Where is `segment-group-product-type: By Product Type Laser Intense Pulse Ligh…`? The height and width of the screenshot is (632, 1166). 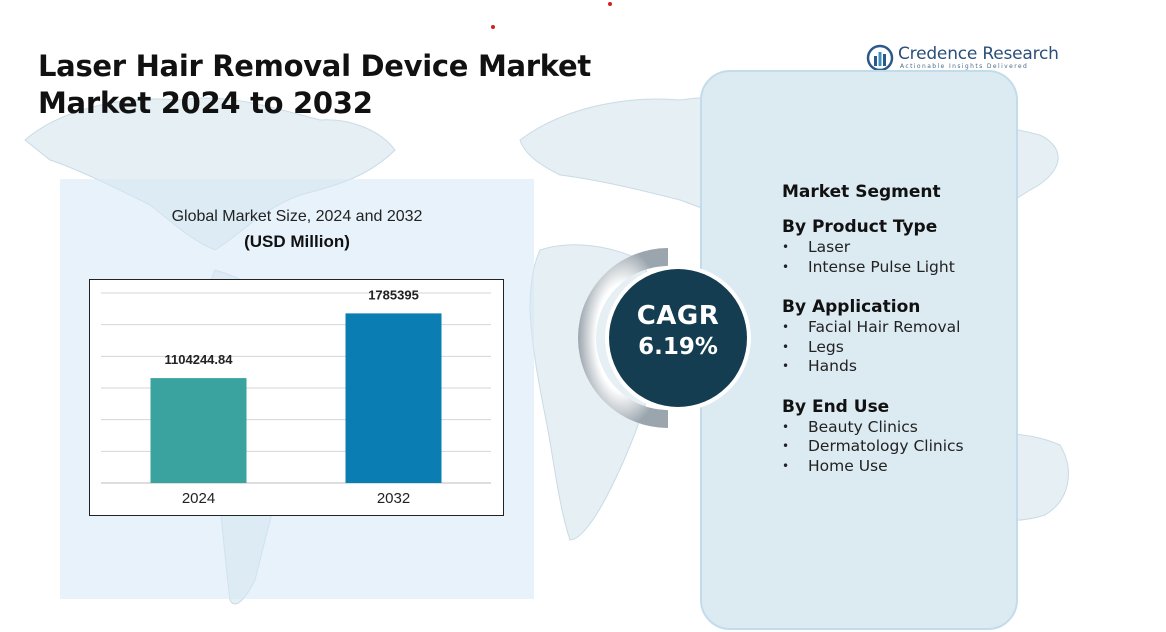
segment-group-product-type: By Product Type Laser Intense Pulse Ligh… is located at coordinates (897, 246).